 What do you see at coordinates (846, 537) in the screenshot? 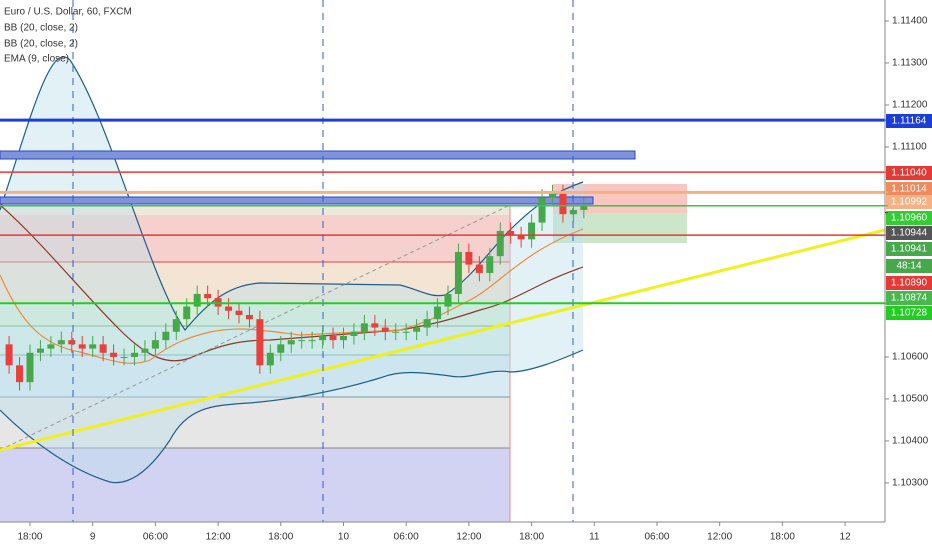
I see `x-tick-label: 12` at bounding box center [846, 537].